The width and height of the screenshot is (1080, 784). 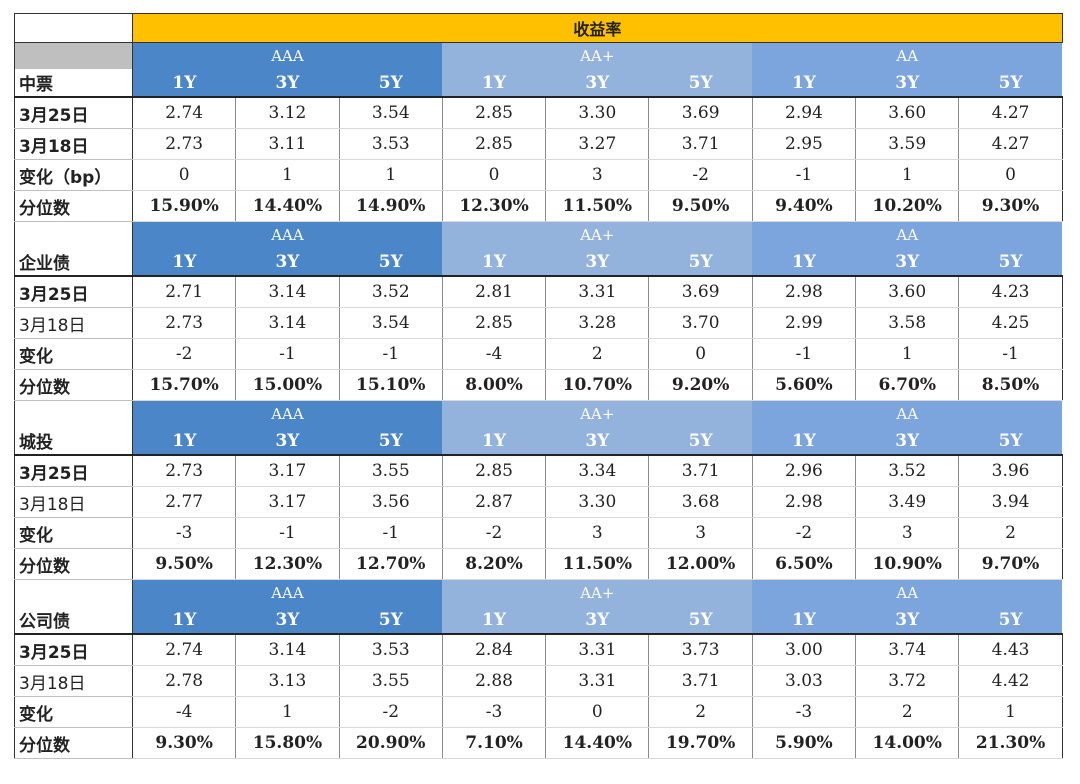 I want to click on table-cell: 3.71, so click(x=700, y=471).